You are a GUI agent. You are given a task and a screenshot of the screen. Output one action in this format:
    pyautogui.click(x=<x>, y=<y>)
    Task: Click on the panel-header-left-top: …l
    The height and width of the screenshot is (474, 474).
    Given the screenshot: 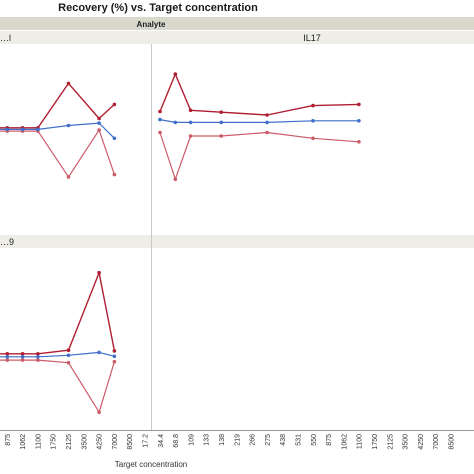 What is the action you would take?
    pyautogui.click(x=5, y=38)
    